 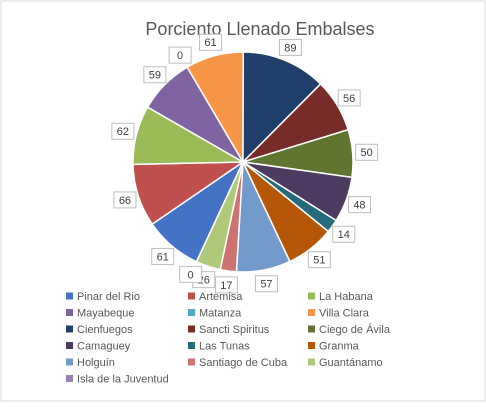 What do you see at coordinates (224, 346) in the screenshot?
I see `legend-label: Las Tunas` at bounding box center [224, 346].